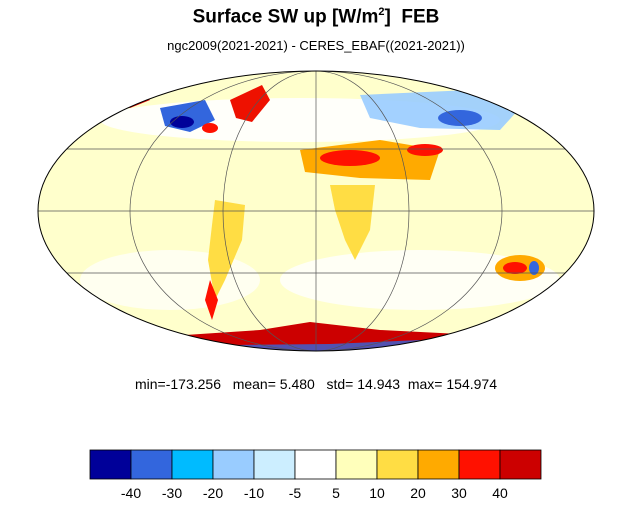  Describe the element at coordinates (285, 17) in the screenshot. I see `title-text: Surface SW up [W/m` at that location.